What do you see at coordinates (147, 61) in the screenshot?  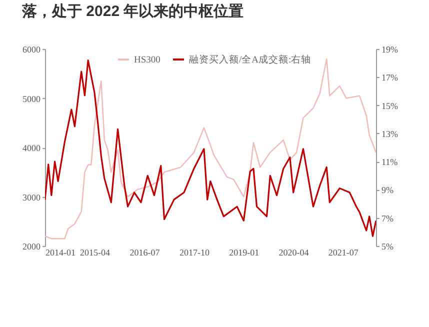 I see `legend-label: HS300` at bounding box center [147, 61].